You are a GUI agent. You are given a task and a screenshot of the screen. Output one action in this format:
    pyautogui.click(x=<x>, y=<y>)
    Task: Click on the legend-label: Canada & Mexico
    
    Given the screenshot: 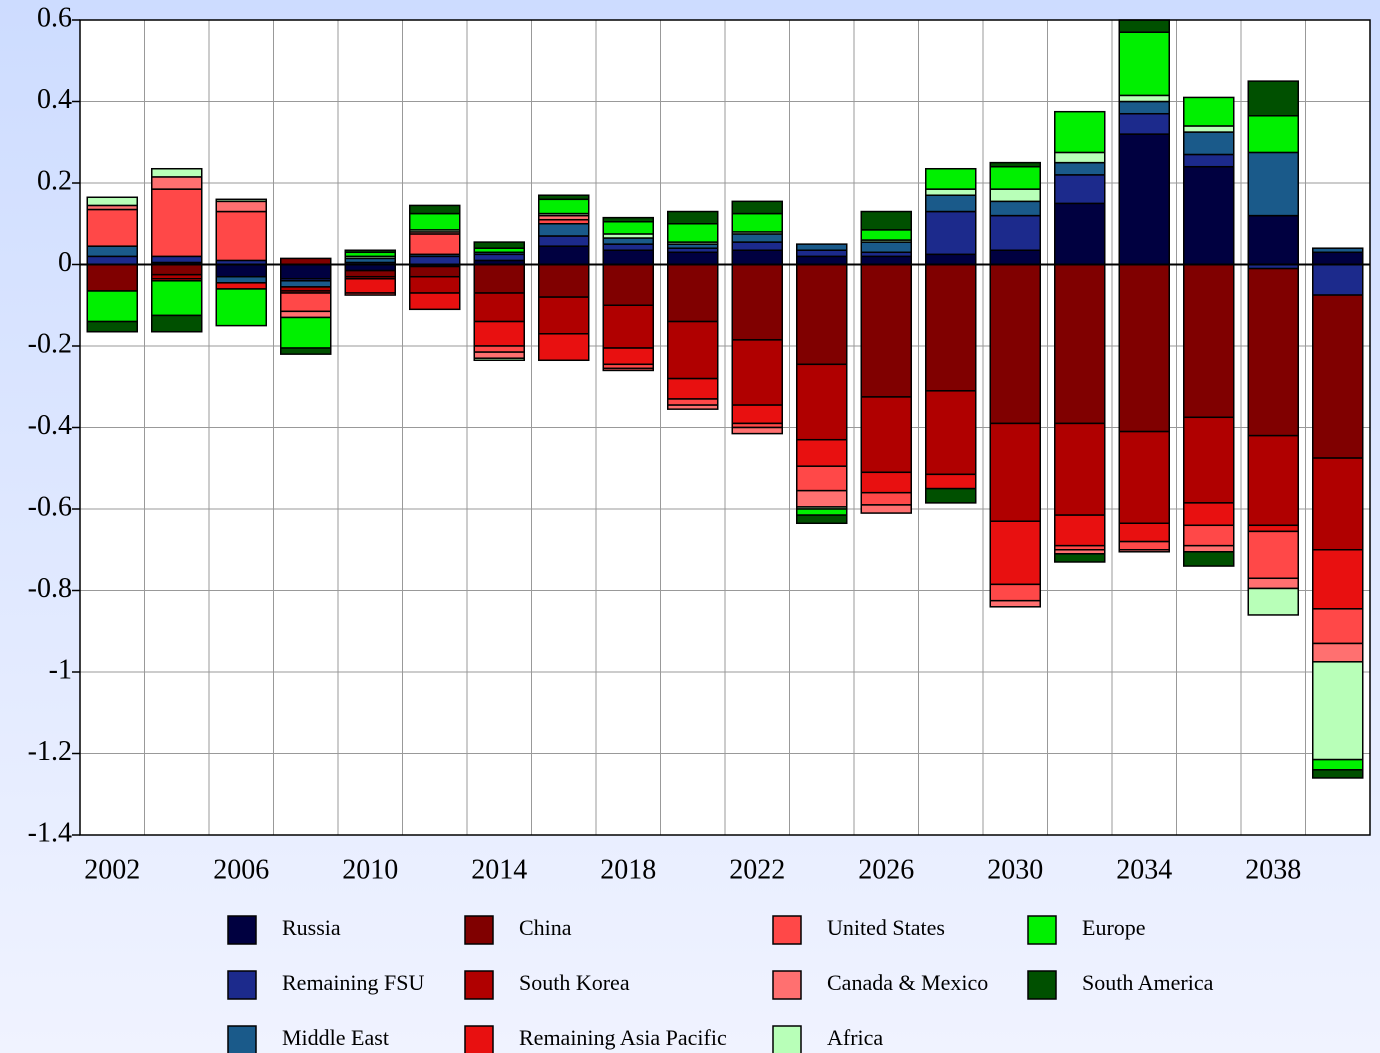 What is the action you would take?
    pyautogui.click(x=907, y=982)
    